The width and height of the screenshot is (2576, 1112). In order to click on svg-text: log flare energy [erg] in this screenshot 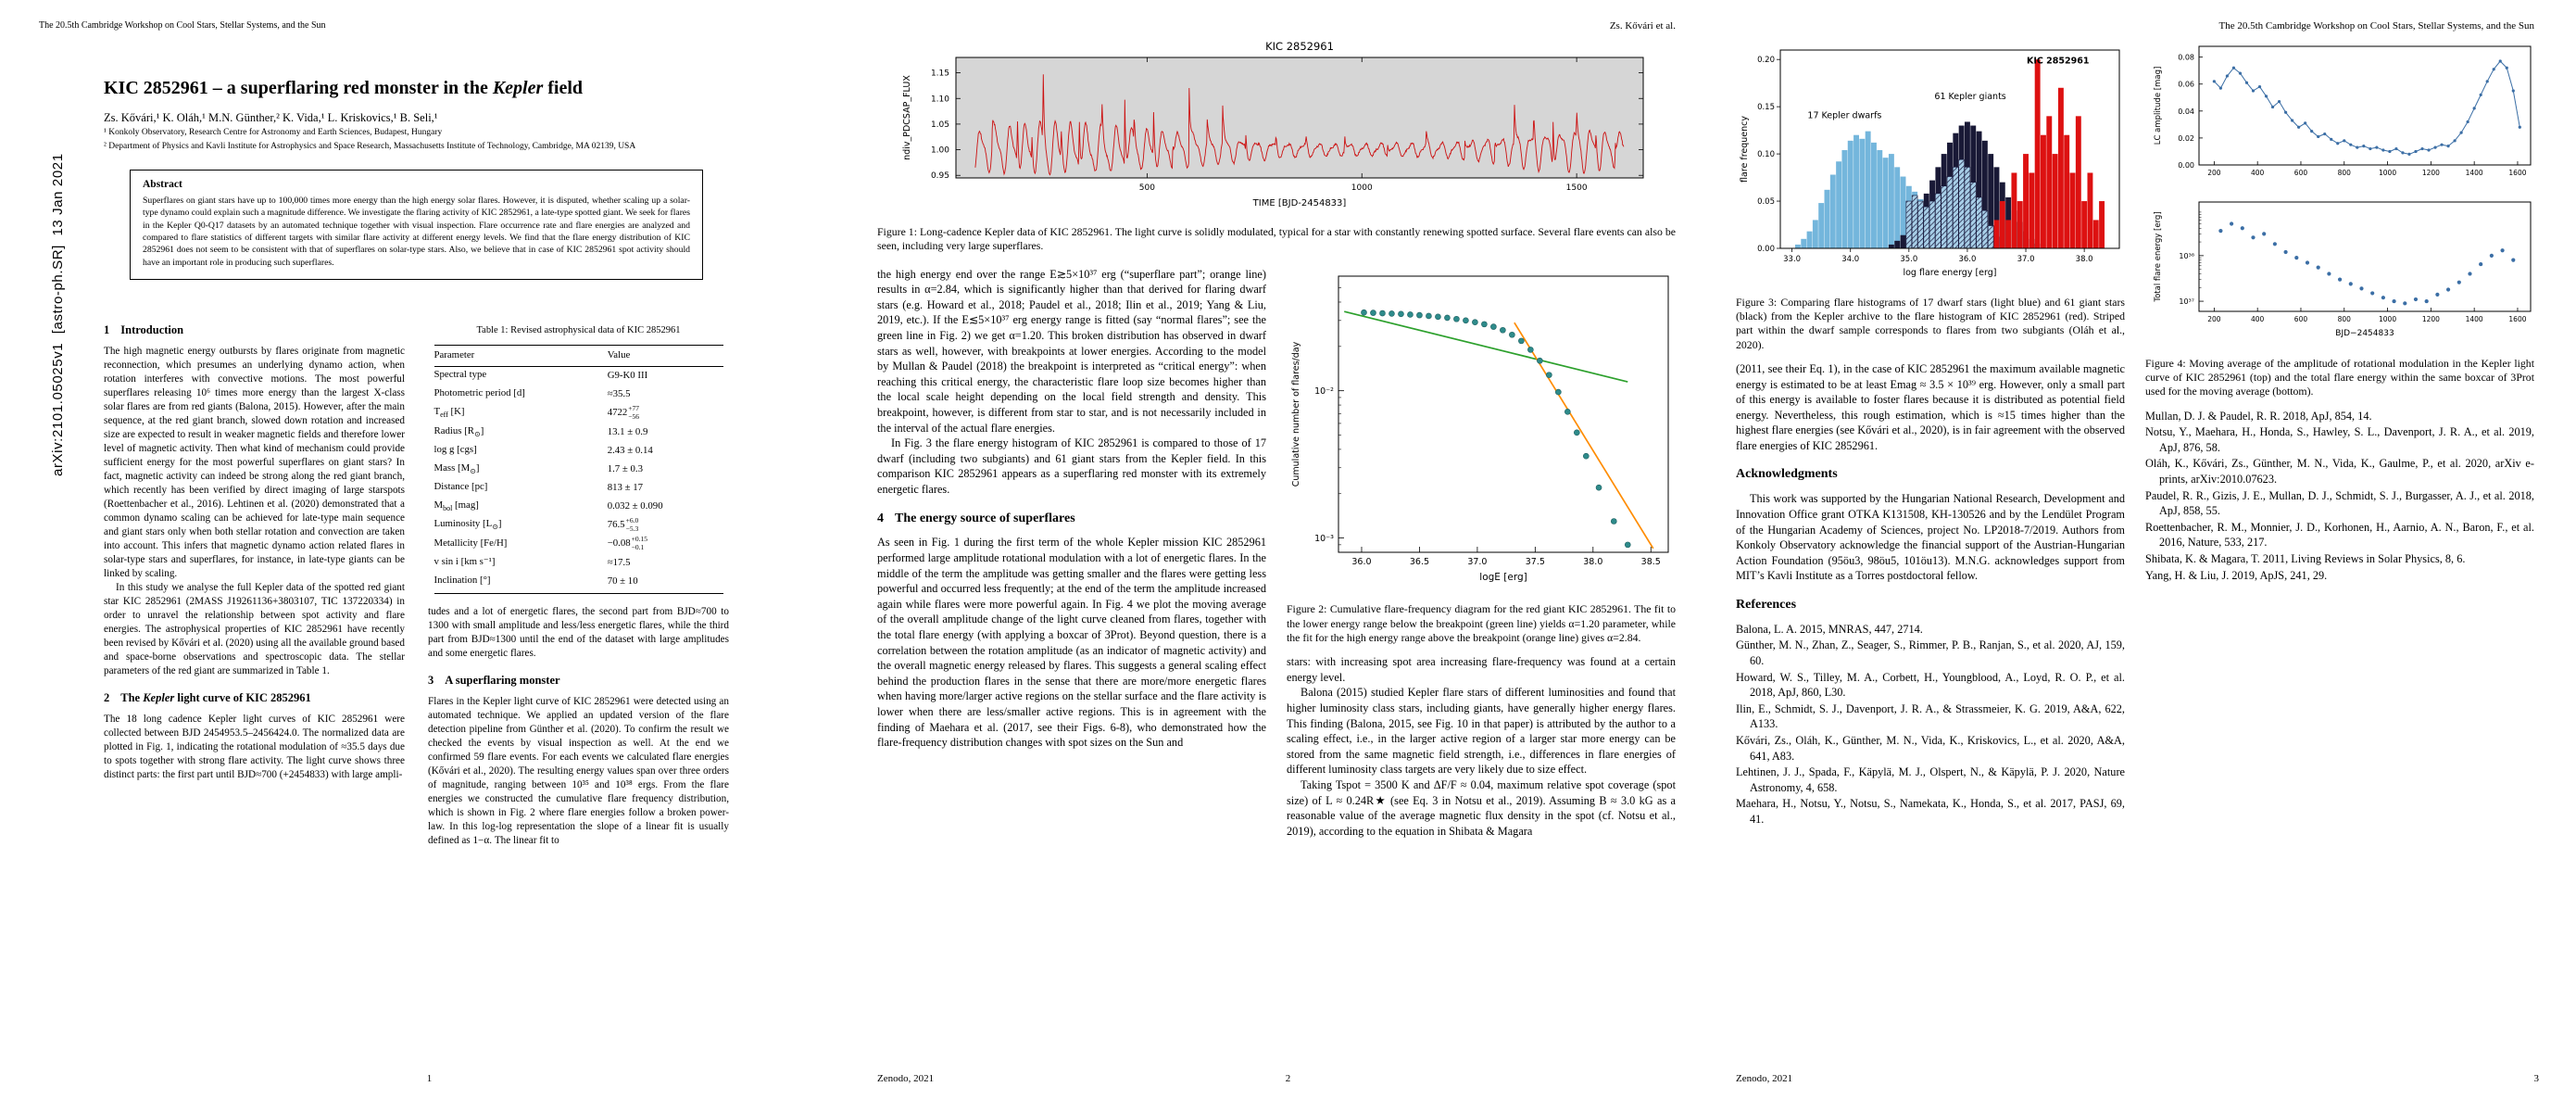, I will do `click(1949, 273)`.